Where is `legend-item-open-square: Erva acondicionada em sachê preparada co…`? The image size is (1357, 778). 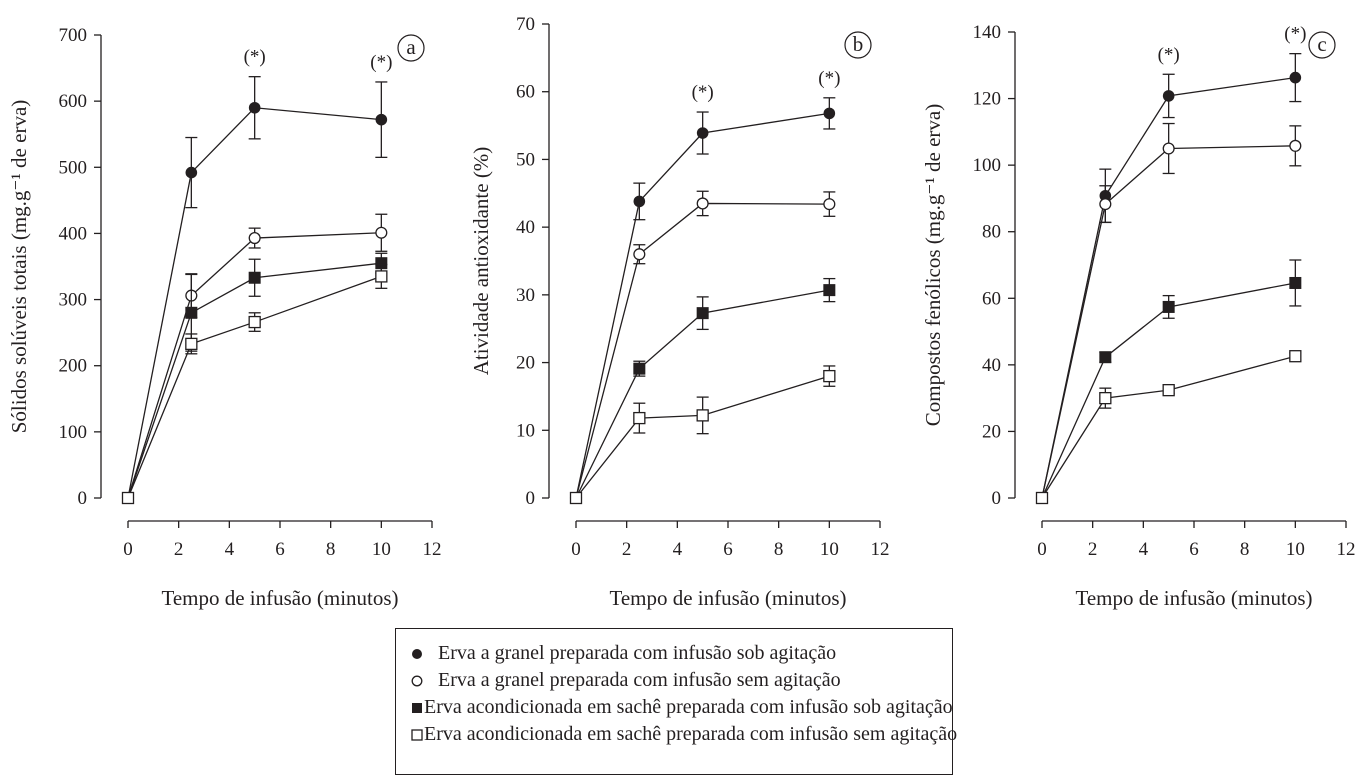 legend-item-open-square: Erva acondicionada em sachê preparada co… is located at coordinates (683, 734).